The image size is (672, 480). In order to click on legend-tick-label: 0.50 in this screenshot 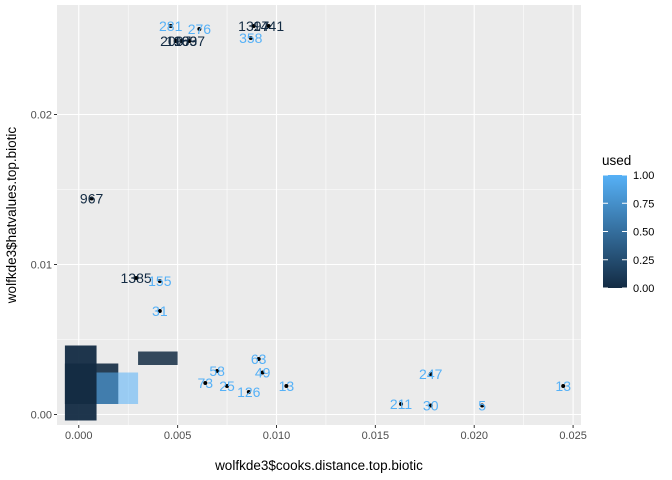, I will do `click(643, 233)`.